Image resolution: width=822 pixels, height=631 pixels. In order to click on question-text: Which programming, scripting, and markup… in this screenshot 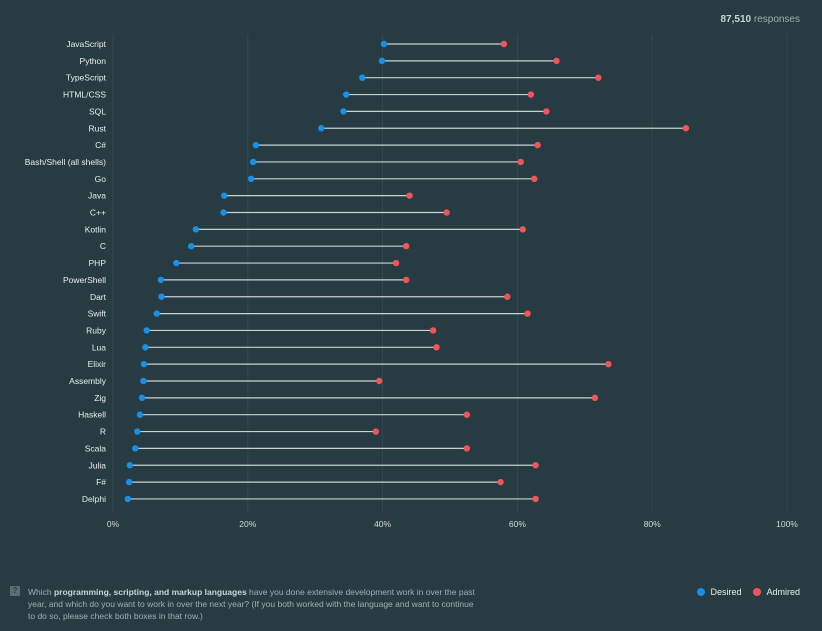, I will do `click(254, 604)`.